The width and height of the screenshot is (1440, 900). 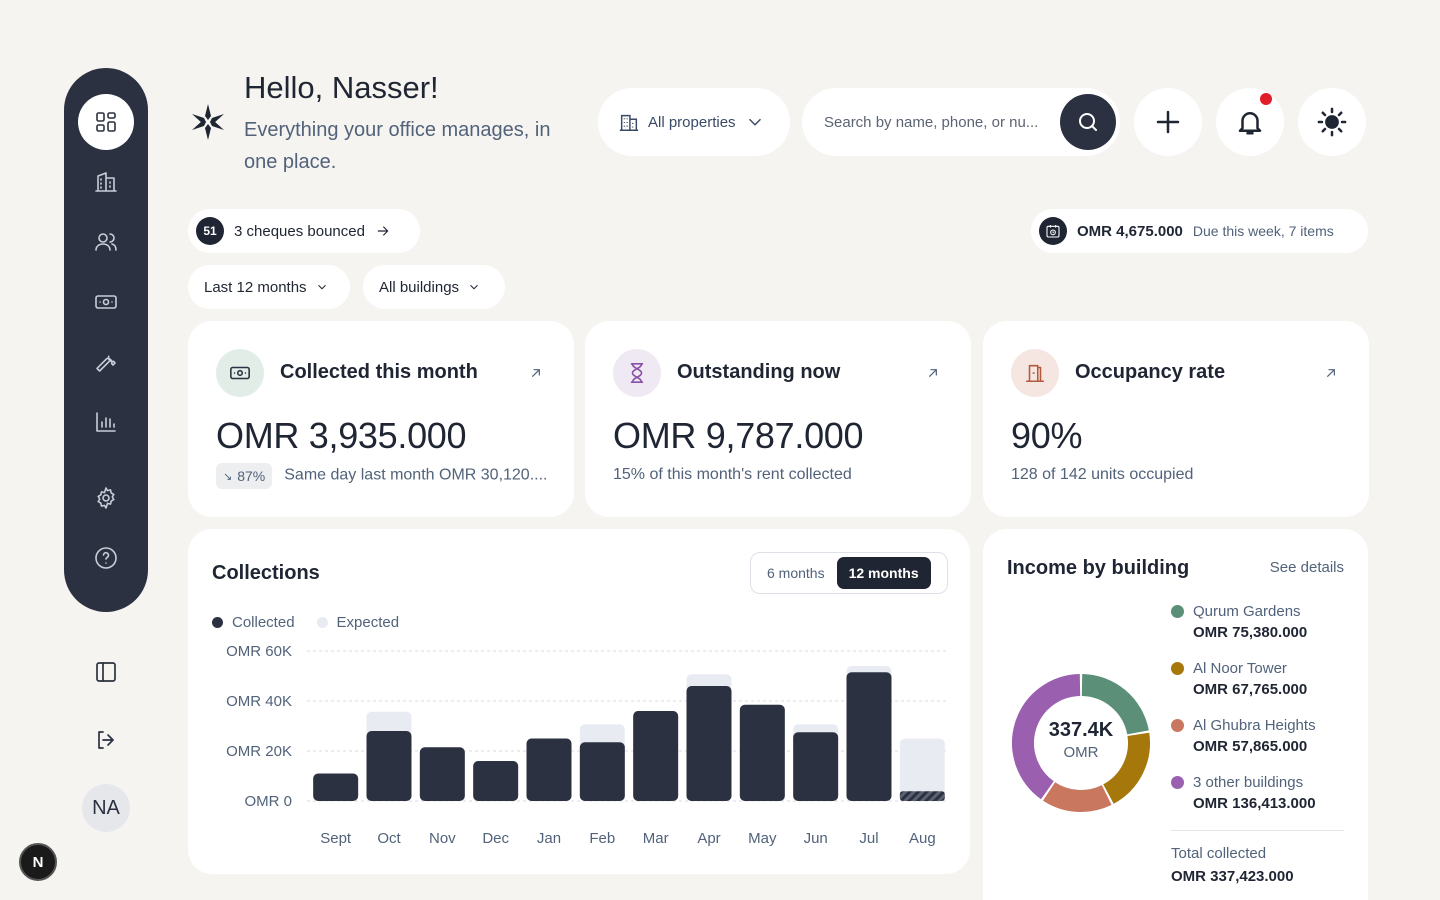 What do you see at coordinates (251, 476) in the screenshot?
I see `trend-value: 87%` at bounding box center [251, 476].